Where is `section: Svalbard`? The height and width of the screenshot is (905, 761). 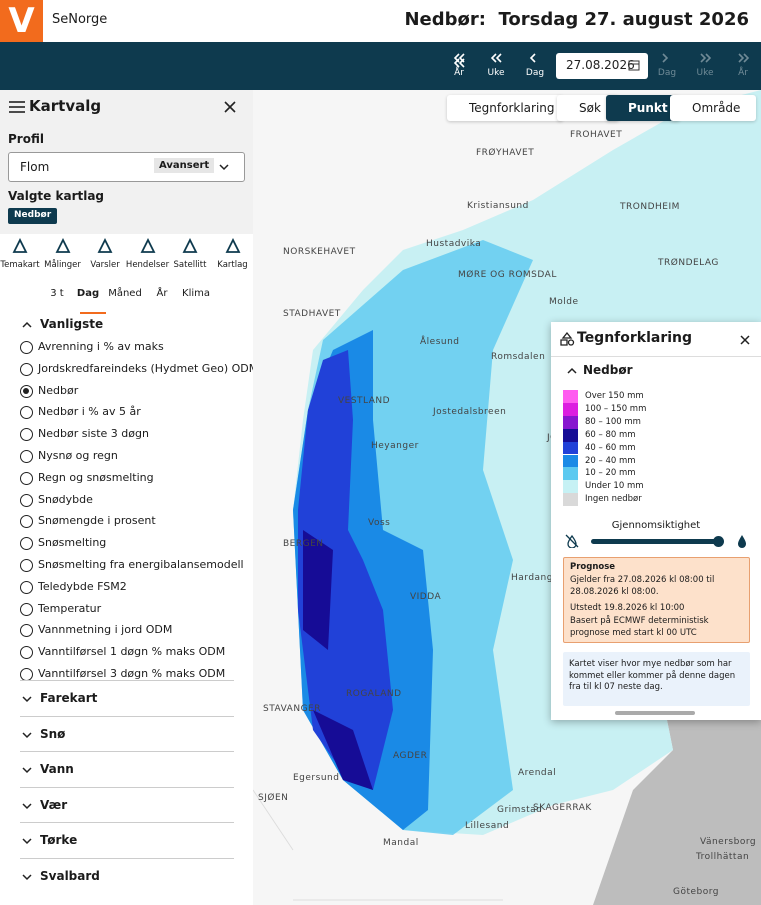
section: Svalbard is located at coordinates (70, 876).